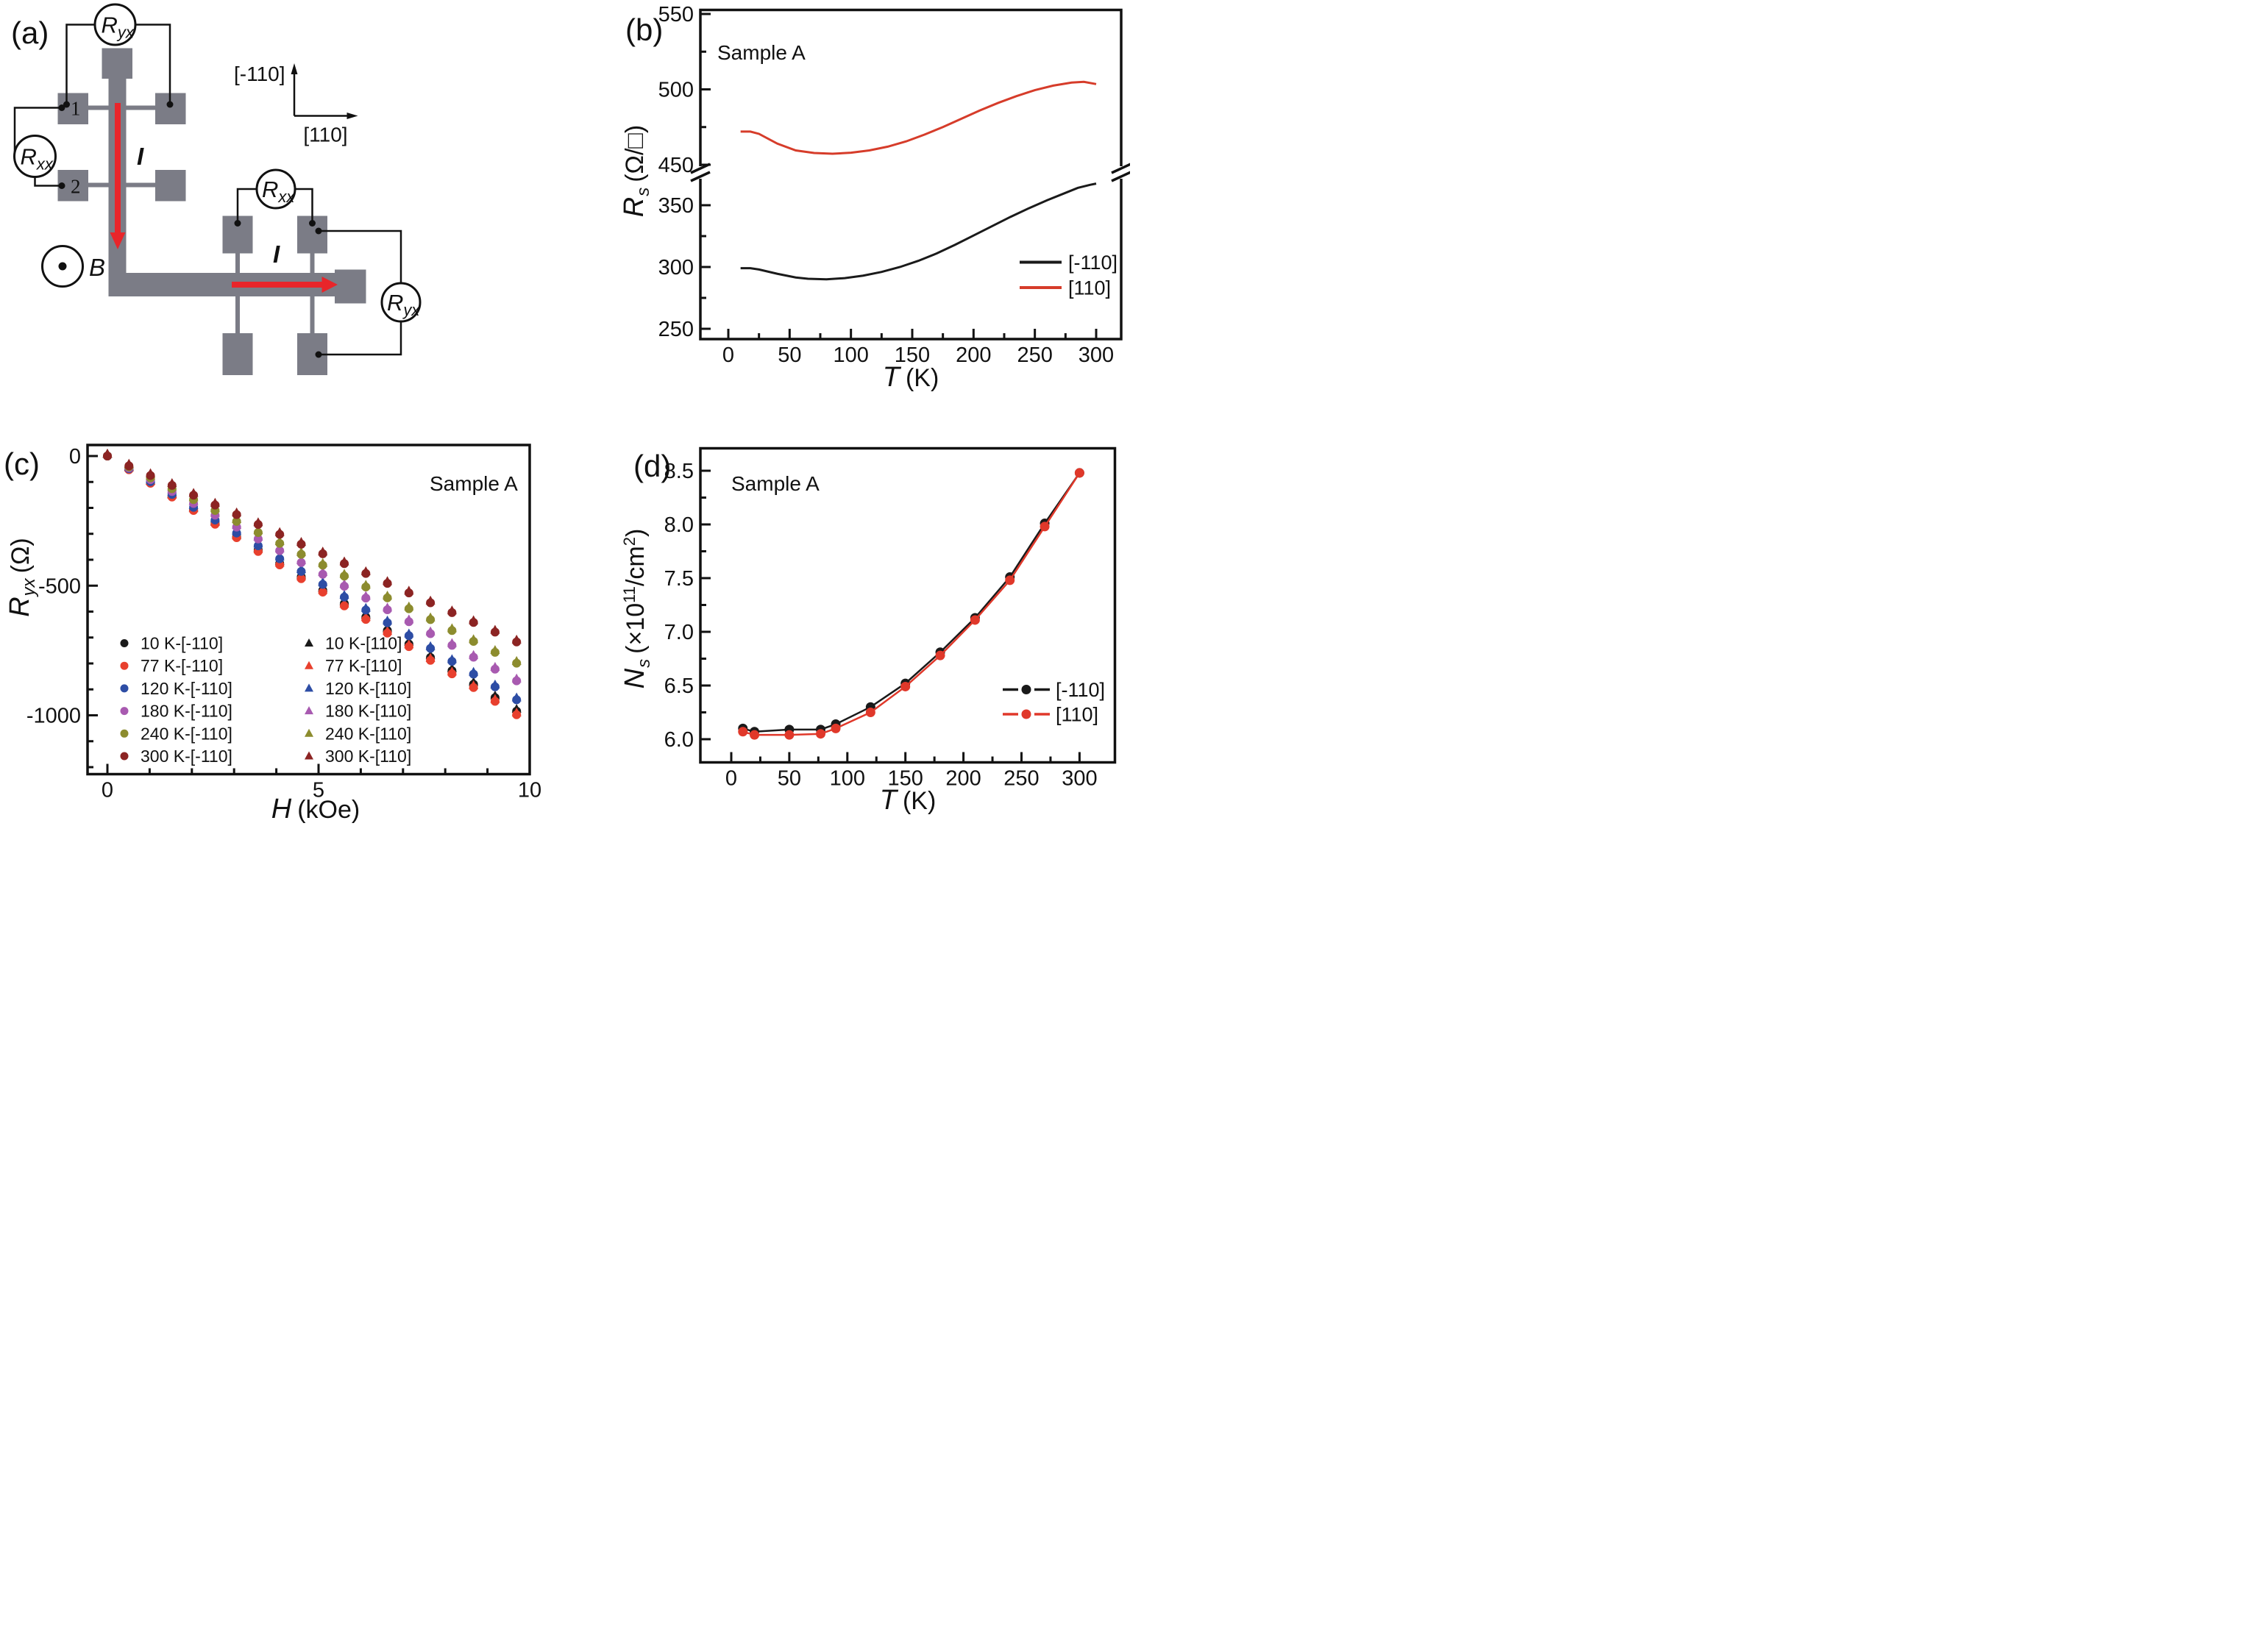 Image resolution: width=2260 pixels, height=1652 pixels. Describe the element at coordinates (76, 109) in the screenshot. I see `contact-number-1: 1` at that location.